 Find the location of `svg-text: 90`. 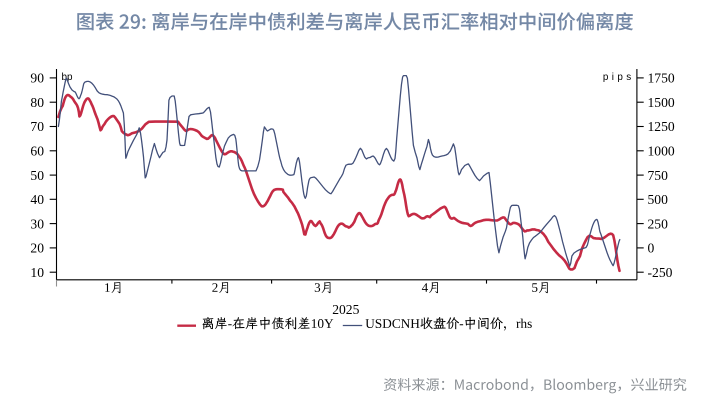

svg-text: 90 is located at coordinates (37, 78).